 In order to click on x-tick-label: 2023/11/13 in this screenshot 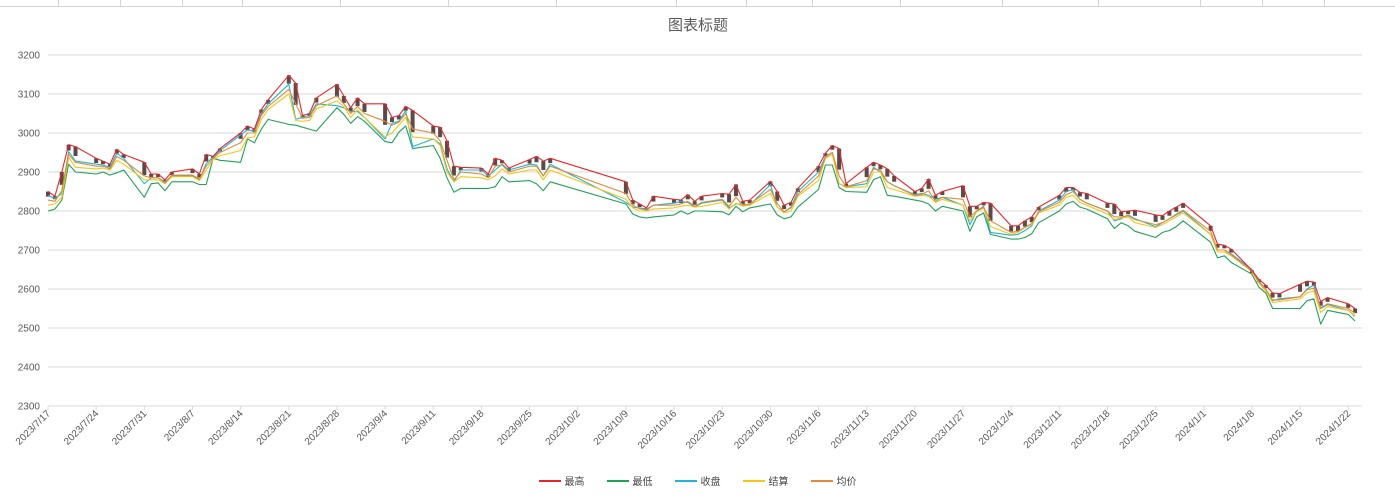, I will do `click(850, 429)`.